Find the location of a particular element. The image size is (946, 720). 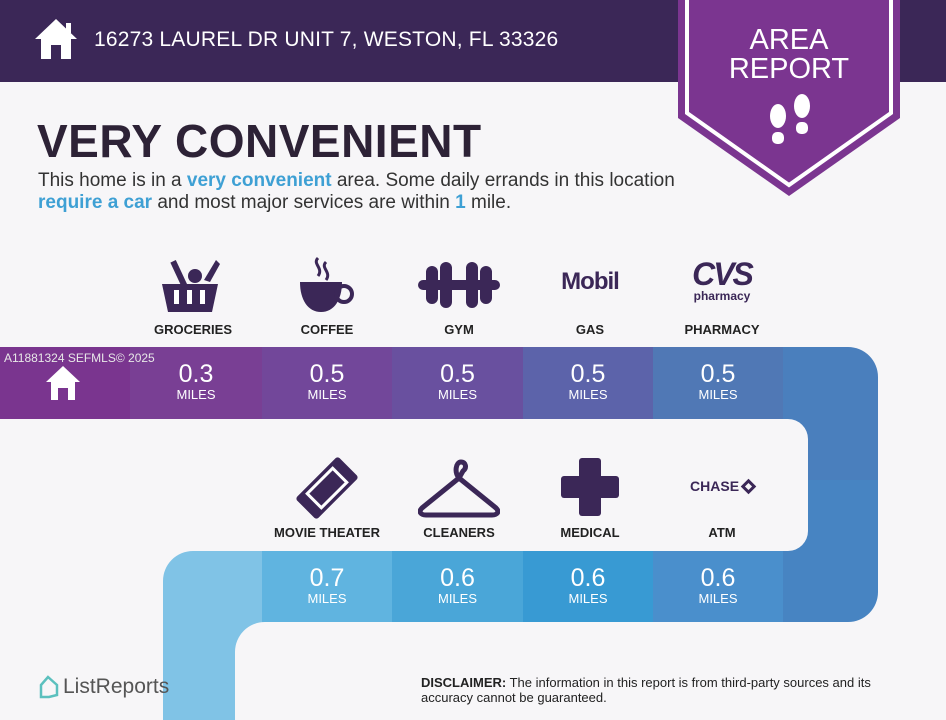

footprints-icon is located at coordinates (790, 119).